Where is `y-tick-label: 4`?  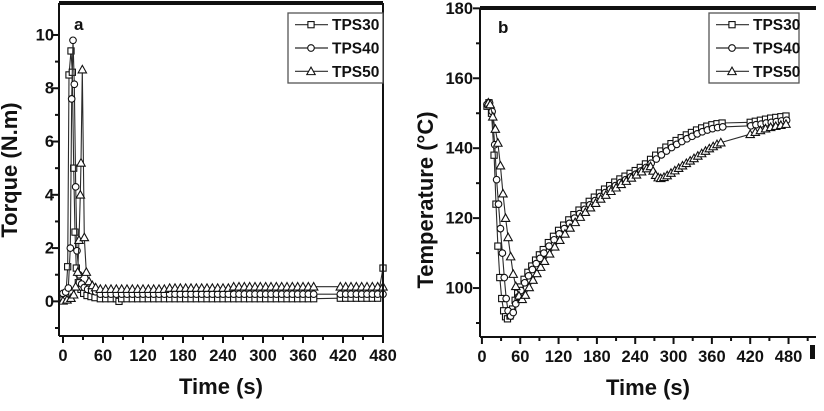
y-tick-label: 4 is located at coordinates (50, 195).